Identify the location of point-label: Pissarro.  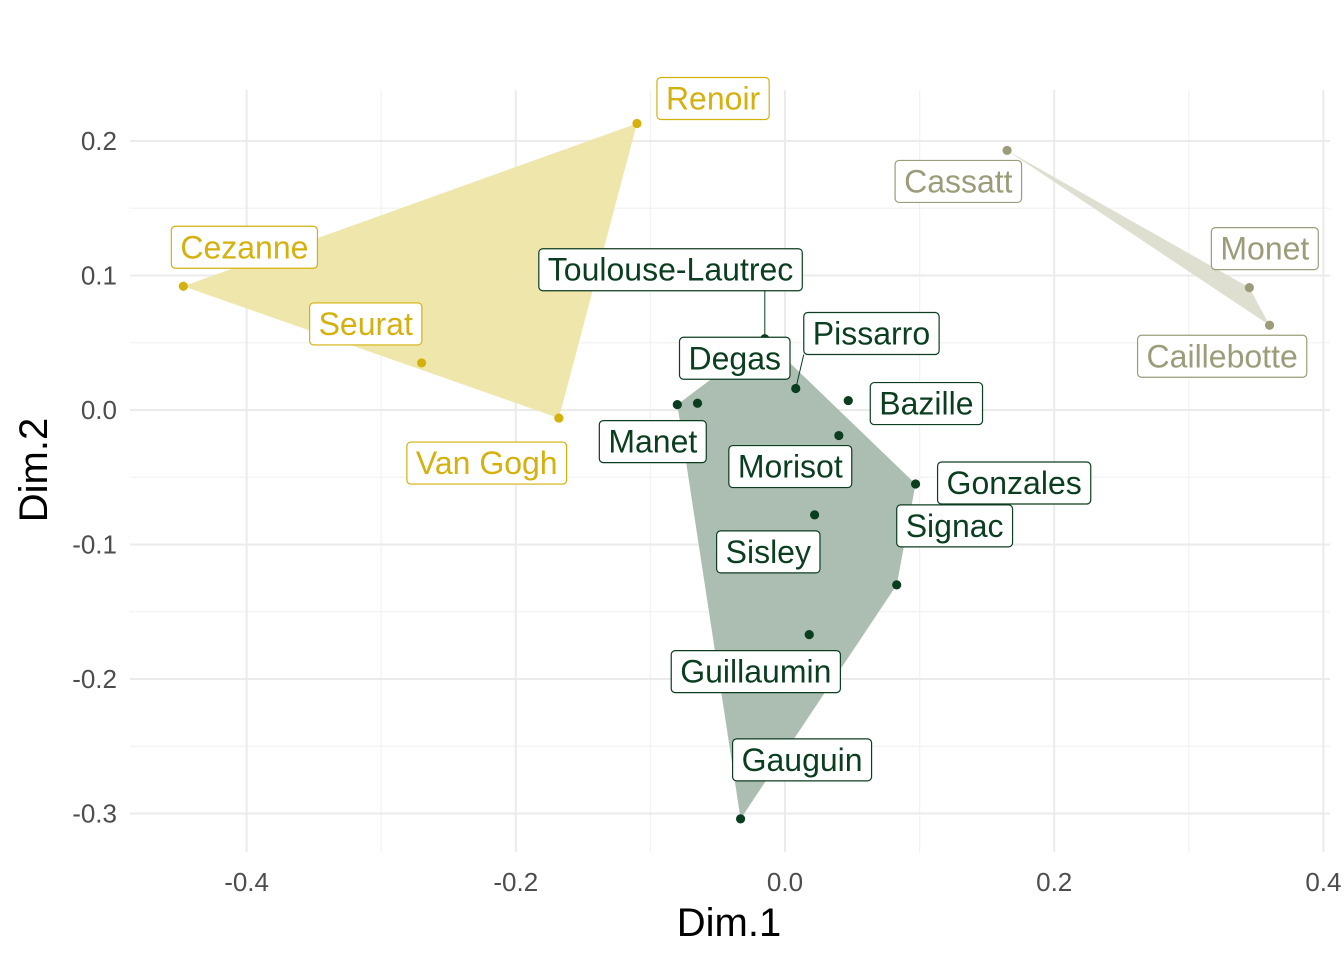
(871, 333).